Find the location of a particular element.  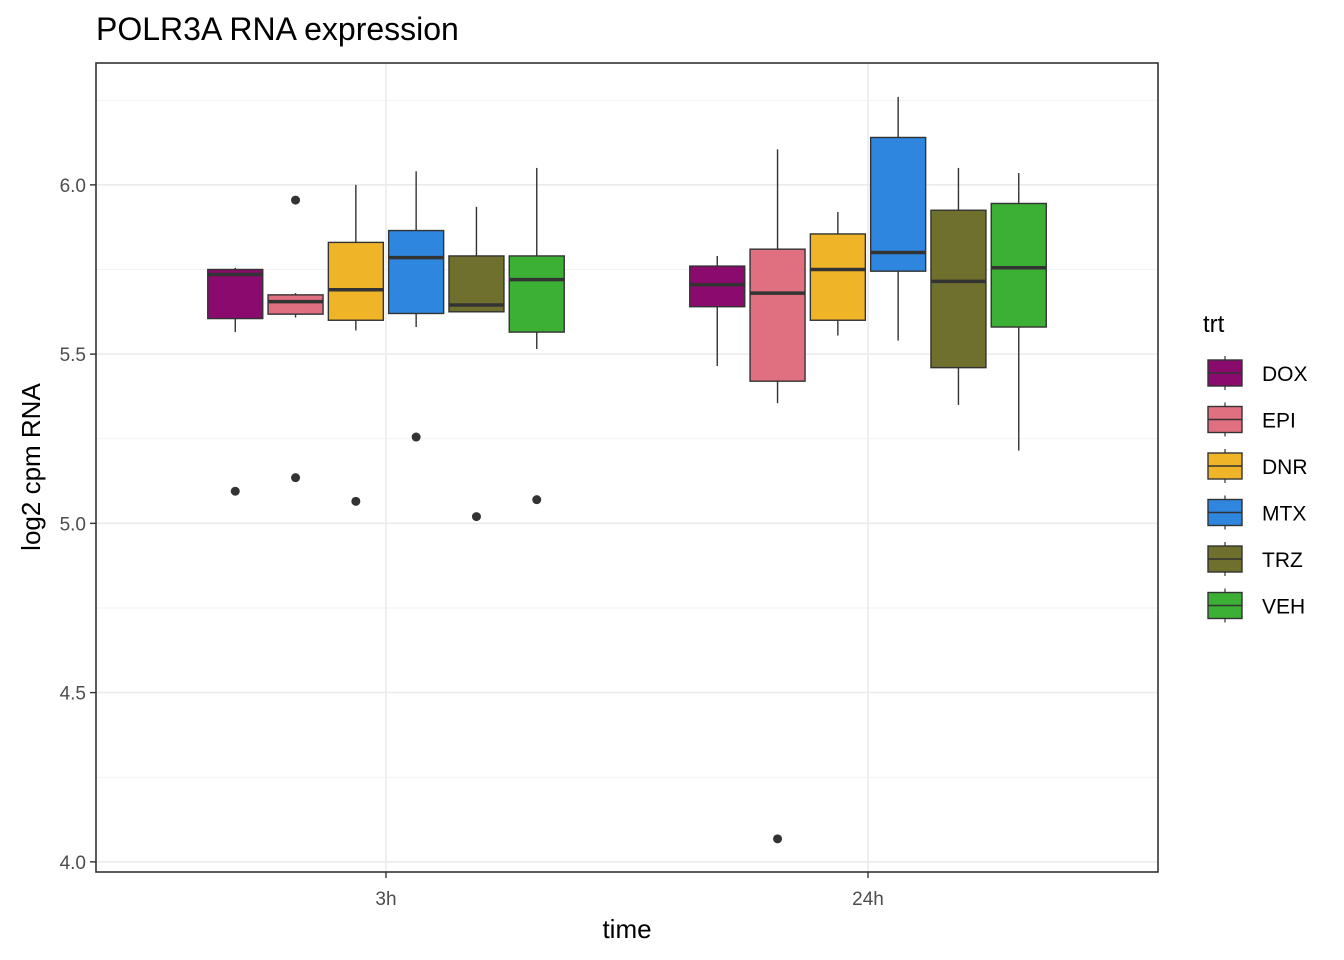

box-dnr-3h is located at coordinates (356, 345).